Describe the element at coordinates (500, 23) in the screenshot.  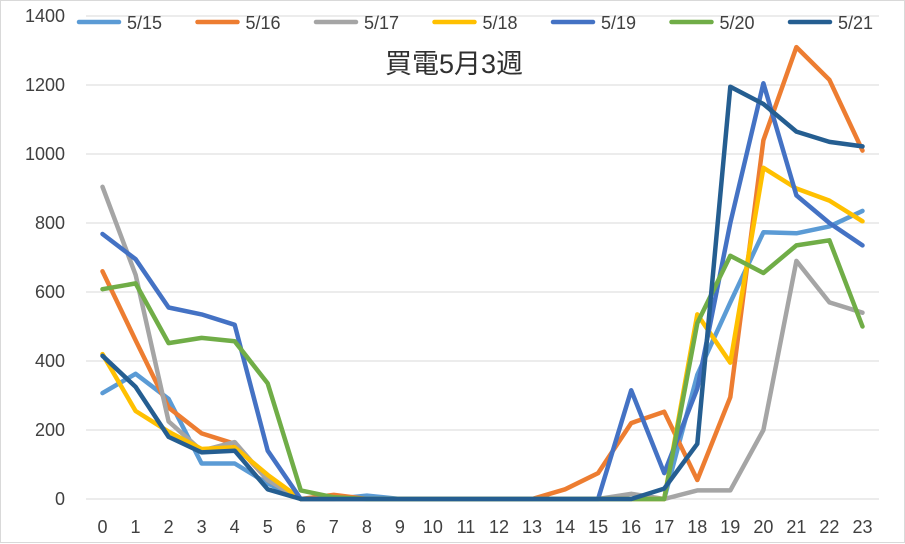
I see `legend-label: 5/18` at that location.